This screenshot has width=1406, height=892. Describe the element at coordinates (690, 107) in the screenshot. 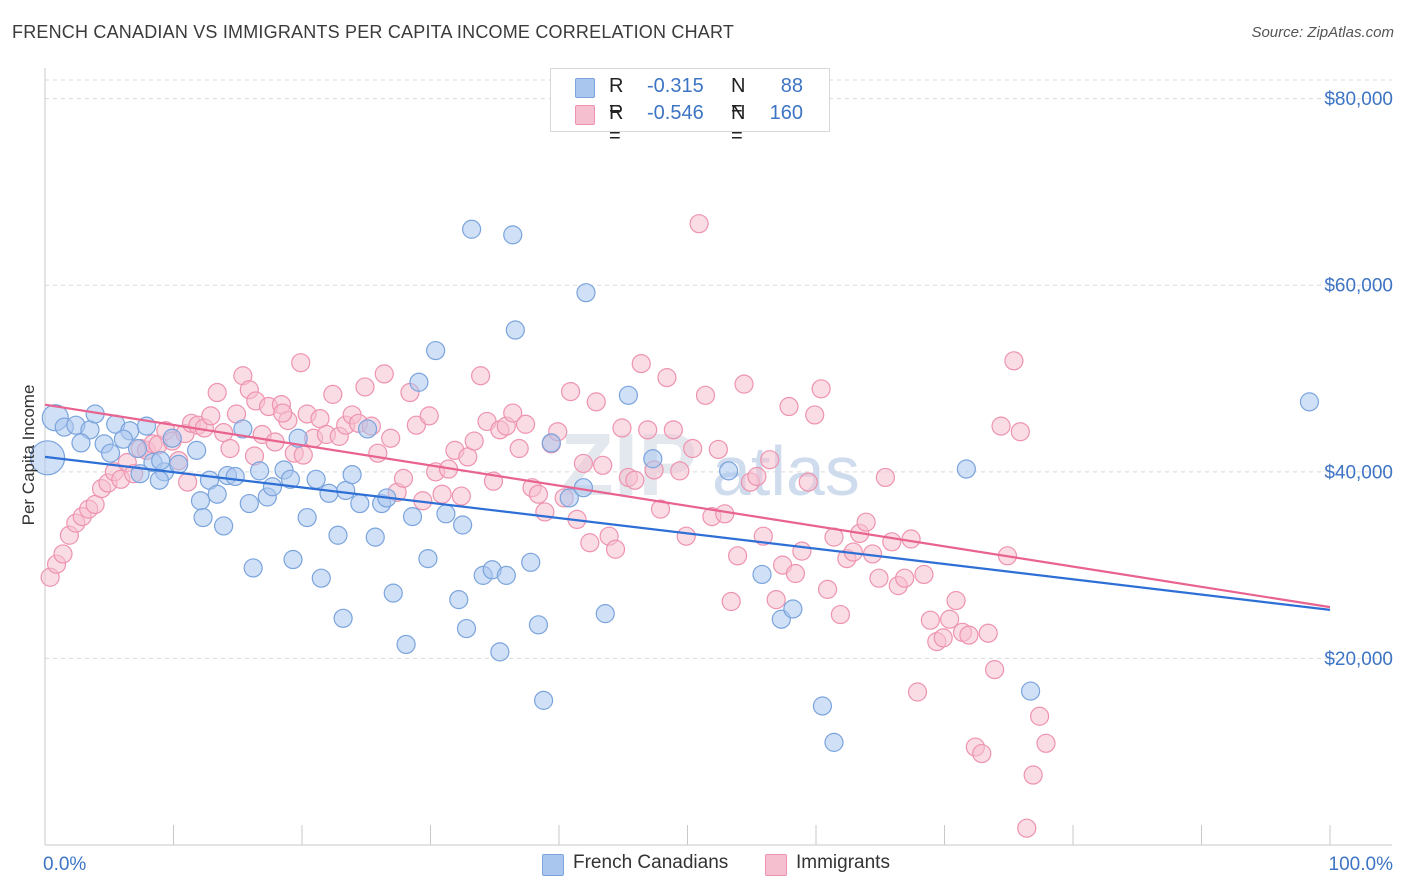

I see `legend: R = -0.315 N = 88 R = -0.546 N = 160` at that location.